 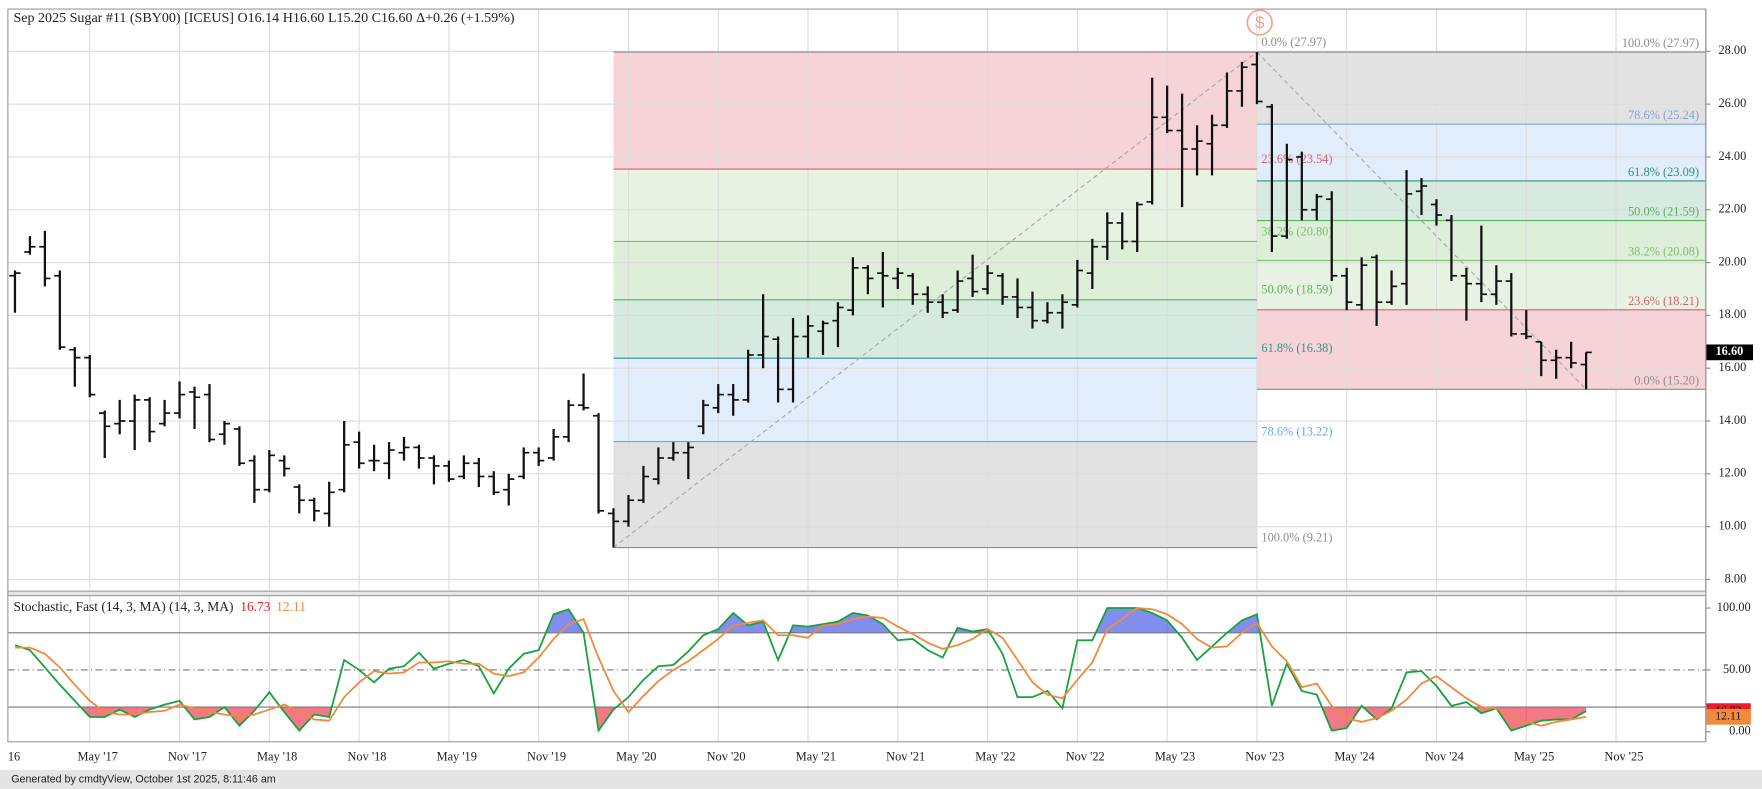 I want to click on y-tick-label: 8.00, so click(x=1736, y=578).